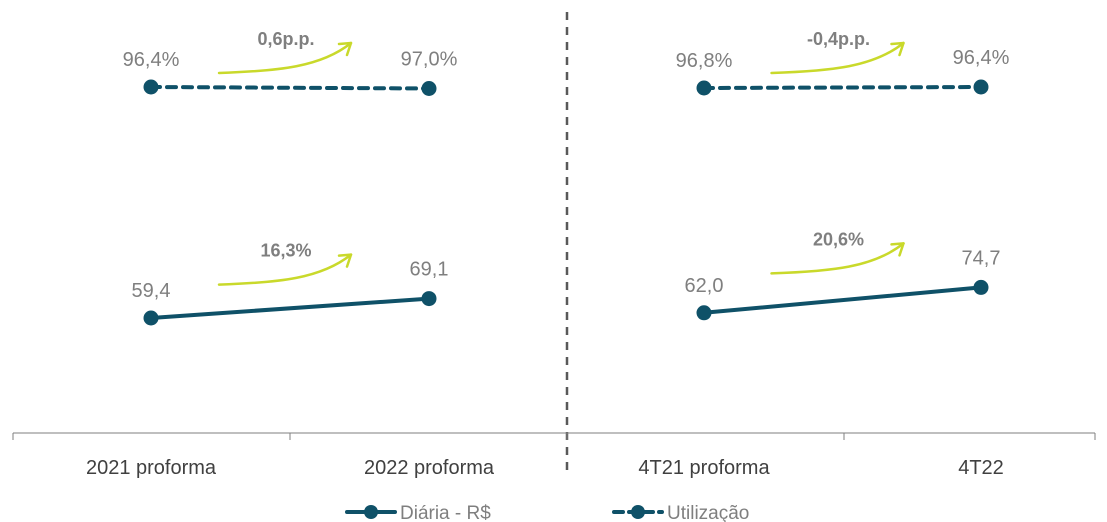 The image size is (1107, 522). What do you see at coordinates (838, 39) in the screenshot?
I see `growth-label-1: -0,4p.p.` at bounding box center [838, 39].